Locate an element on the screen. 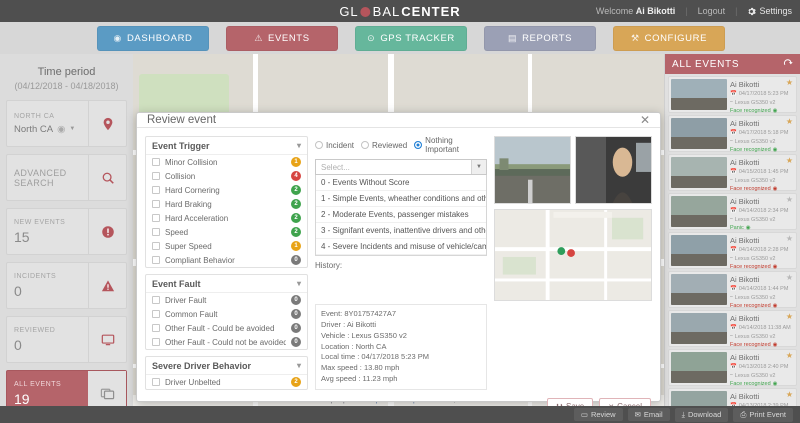 Image resolution: width=800 pixels, height=423 pixels. logout-link: Logout is located at coordinates (711, 11).